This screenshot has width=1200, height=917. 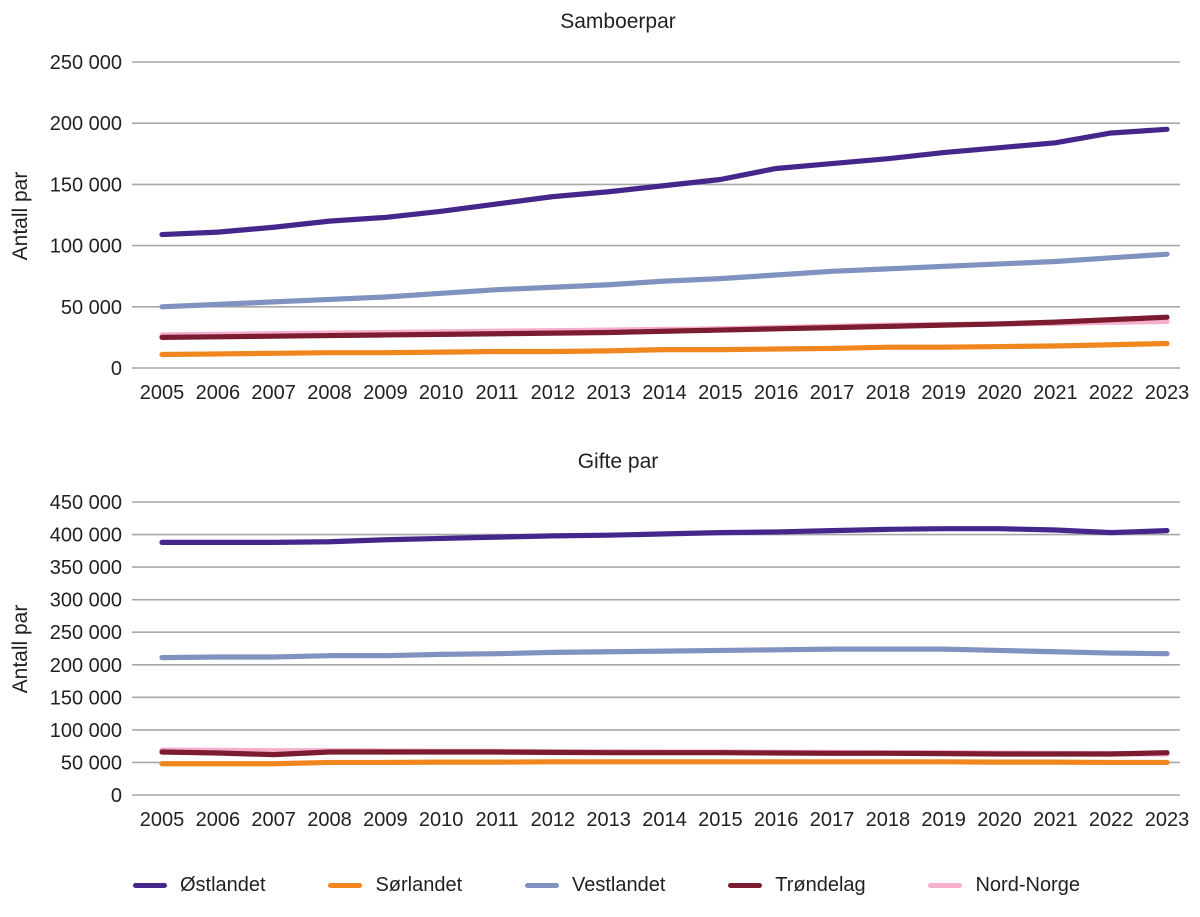 I want to click on svg-text: 450 000, so click(x=86, y=503).